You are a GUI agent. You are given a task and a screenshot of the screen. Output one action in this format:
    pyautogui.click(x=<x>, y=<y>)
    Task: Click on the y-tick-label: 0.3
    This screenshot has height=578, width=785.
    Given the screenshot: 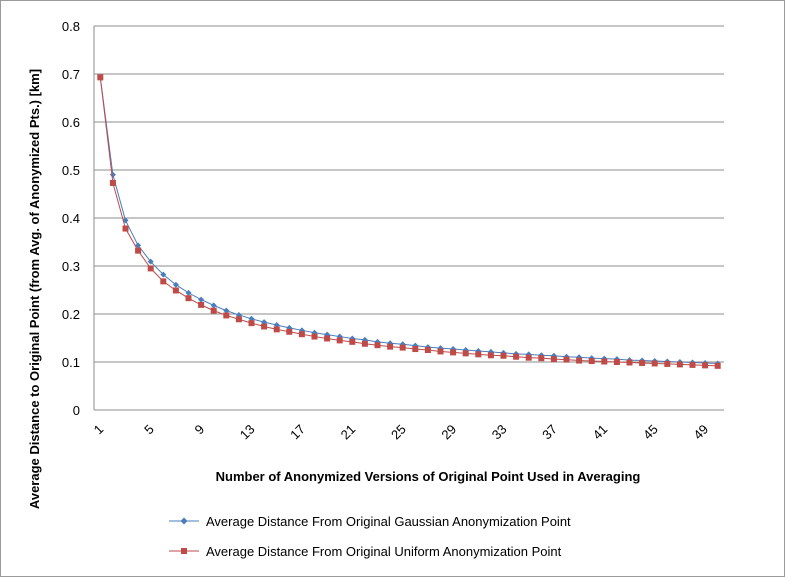 What is the action you would take?
    pyautogui.click(x=71, y=266)
    